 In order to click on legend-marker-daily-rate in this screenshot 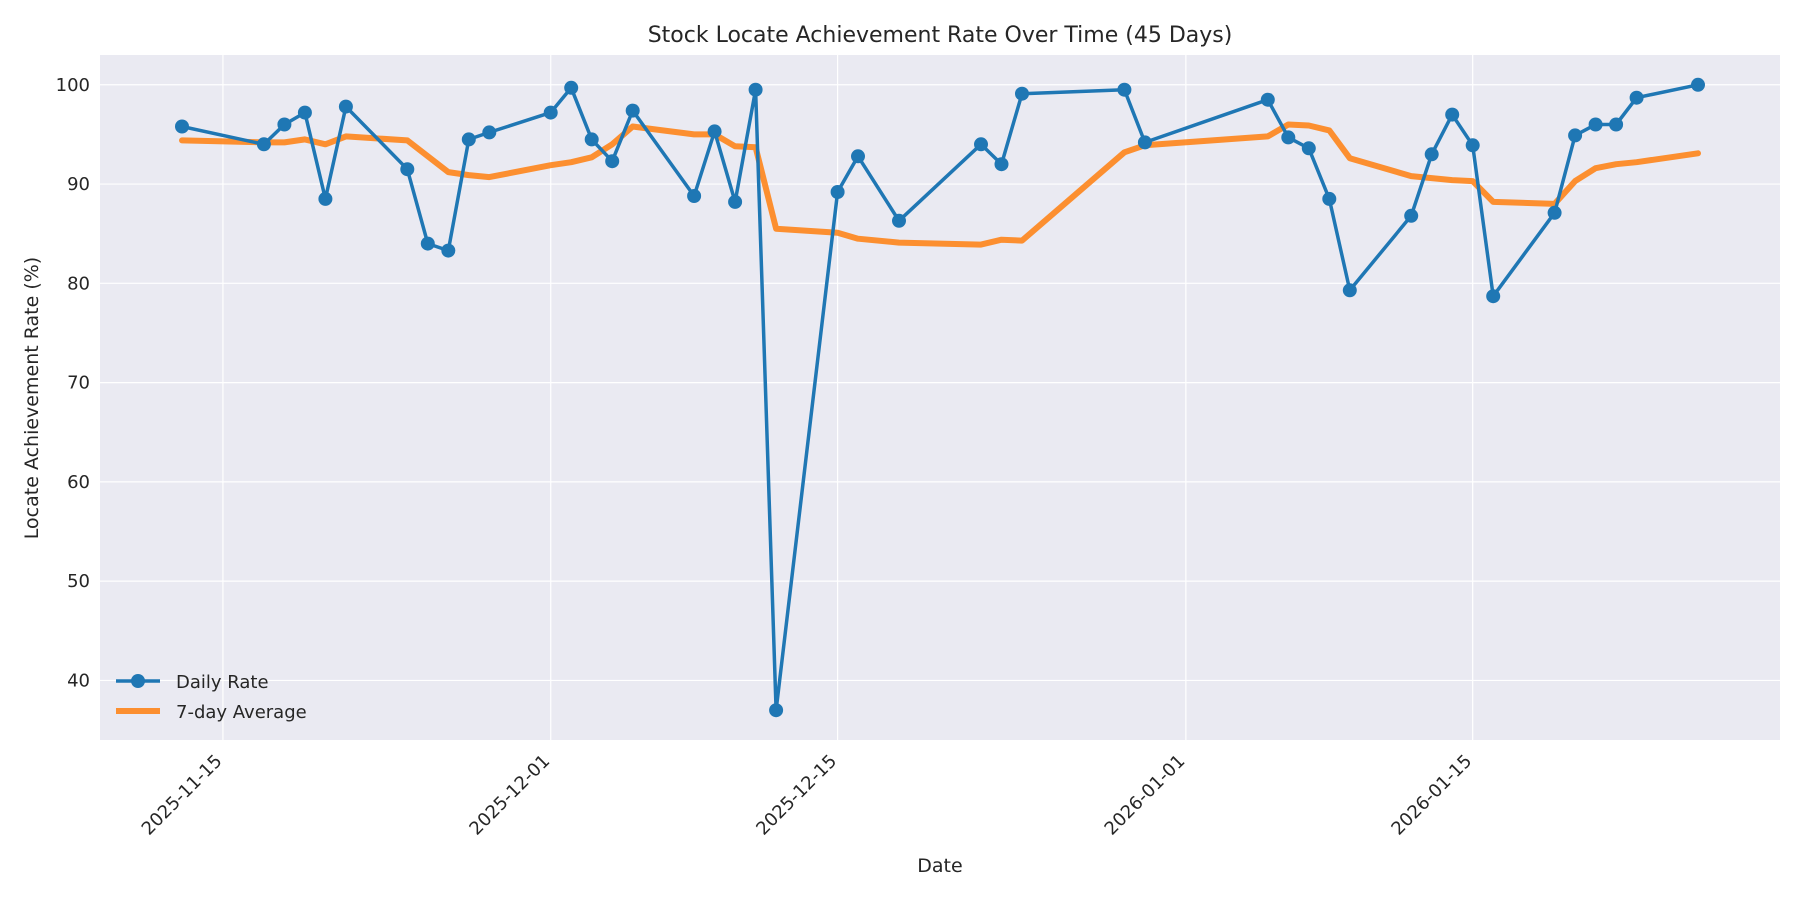, I will do `click(138, 681)`.